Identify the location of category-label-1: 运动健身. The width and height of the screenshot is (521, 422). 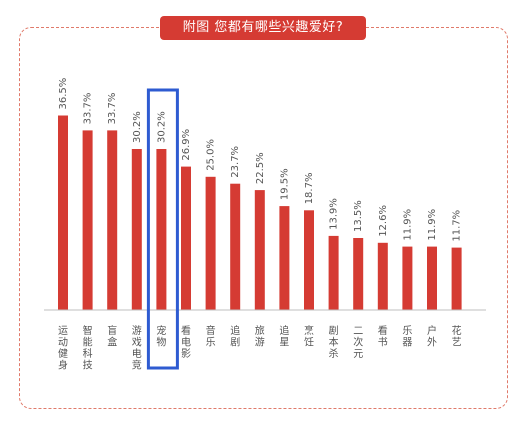
(63, 348).